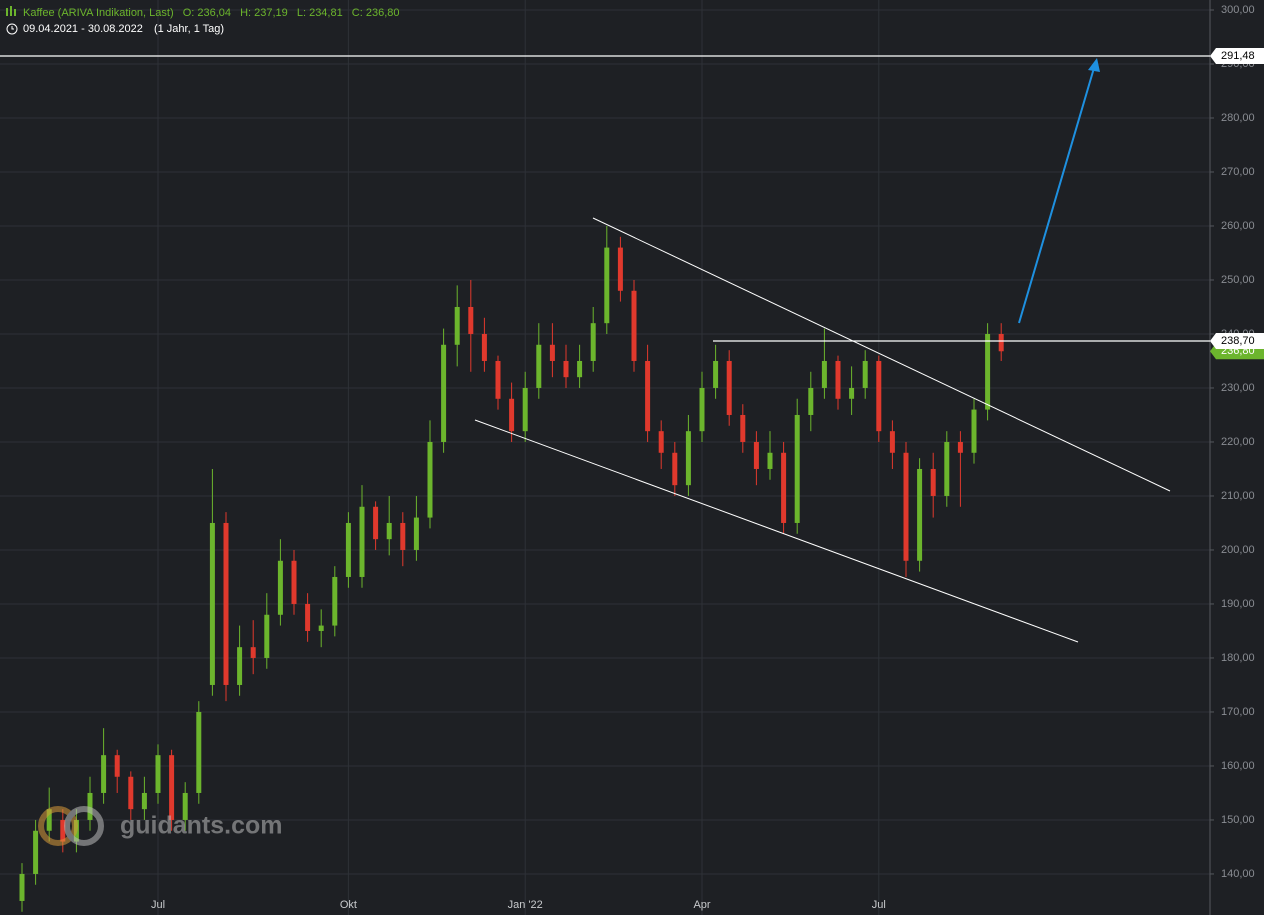  What do you see at coordinates (701, 905) in the screenshot?
I see `x-tick-label: Apr` at bounding box center [701, 905].